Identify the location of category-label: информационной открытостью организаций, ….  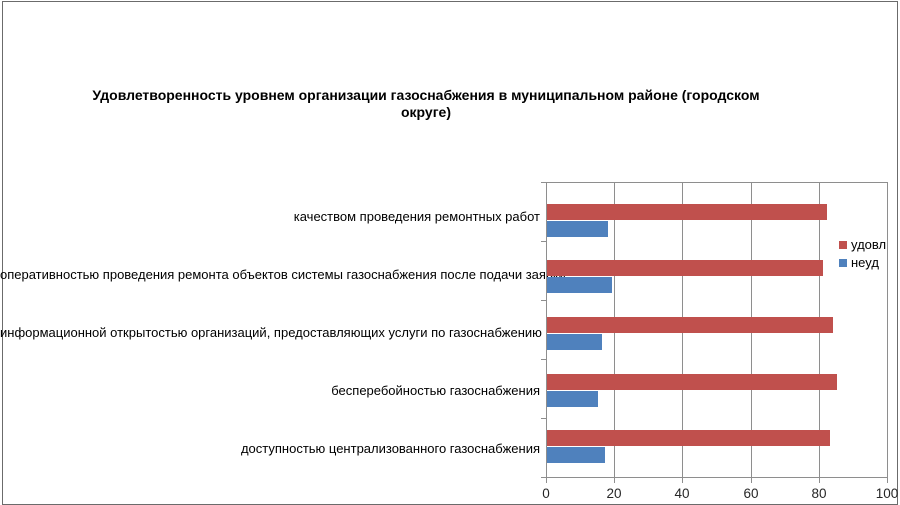
(271, 332).